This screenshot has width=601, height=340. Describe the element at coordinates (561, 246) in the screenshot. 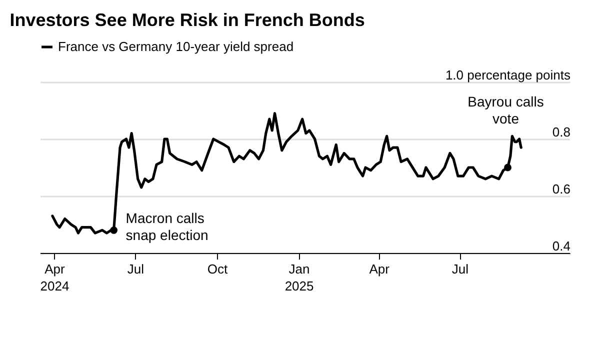

I see `y-tick-label: 0.4` at that location.